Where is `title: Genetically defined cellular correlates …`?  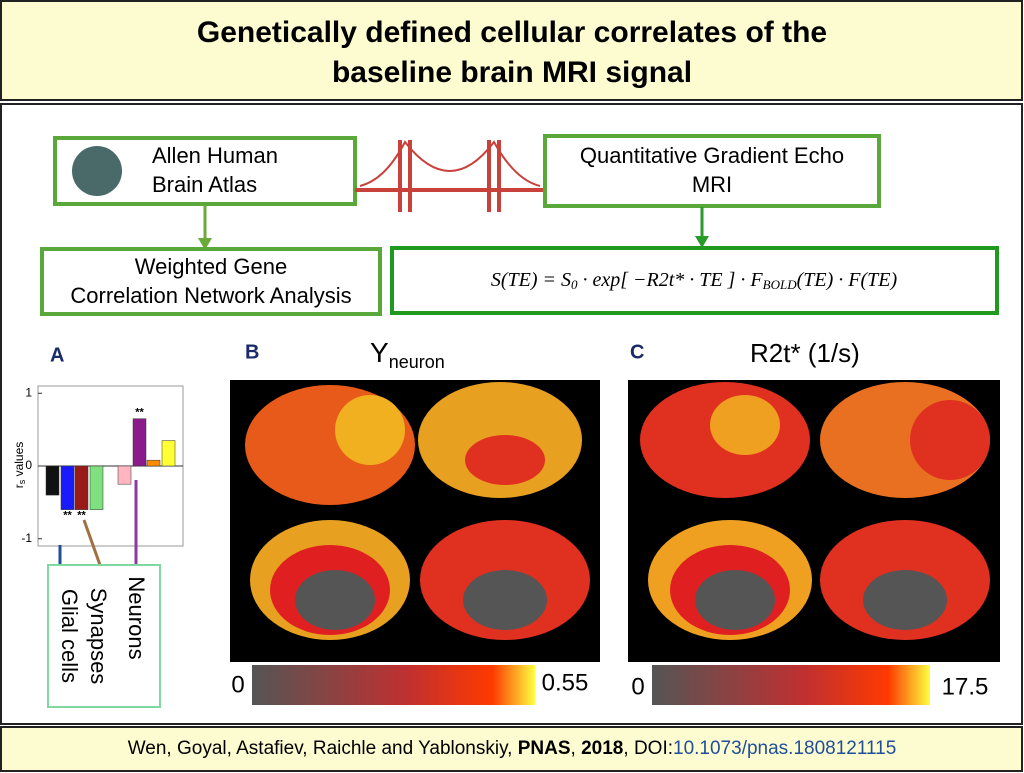 title: Genetically defined cellular correlates … is located at coordinates (512, 32).